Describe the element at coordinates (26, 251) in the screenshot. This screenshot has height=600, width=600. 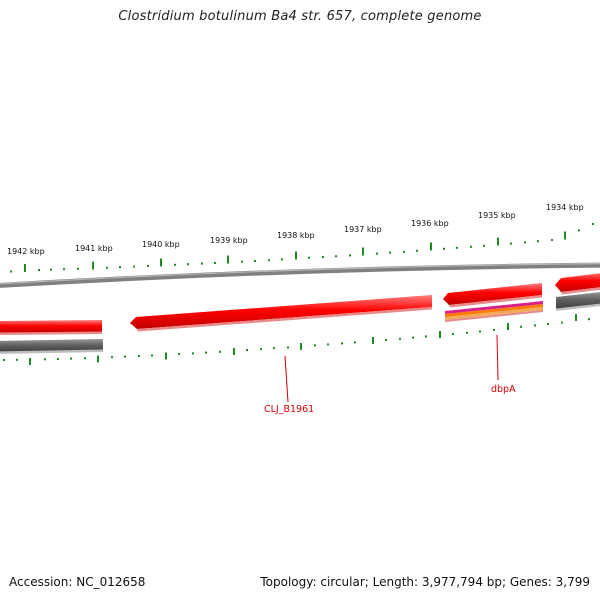
I see `scale-label: 1942 kbp` at that location.